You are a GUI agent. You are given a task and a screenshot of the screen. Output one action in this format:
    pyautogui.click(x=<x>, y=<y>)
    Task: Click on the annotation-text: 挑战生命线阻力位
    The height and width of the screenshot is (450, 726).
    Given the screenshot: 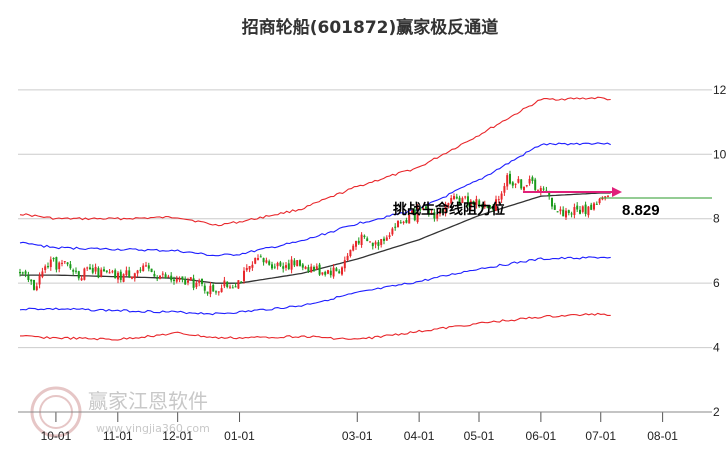 What is the action you would take?
    pyautogui.click(x=449, y=209)
    